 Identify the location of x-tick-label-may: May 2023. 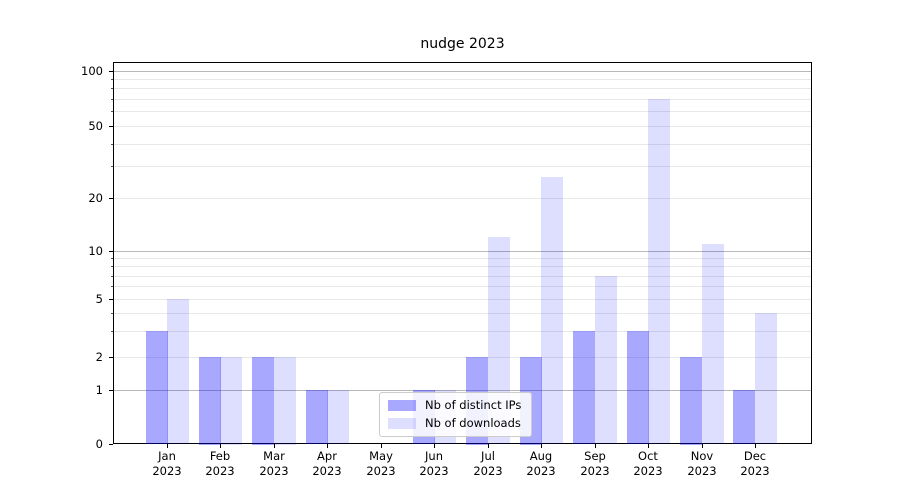
(381, 463).